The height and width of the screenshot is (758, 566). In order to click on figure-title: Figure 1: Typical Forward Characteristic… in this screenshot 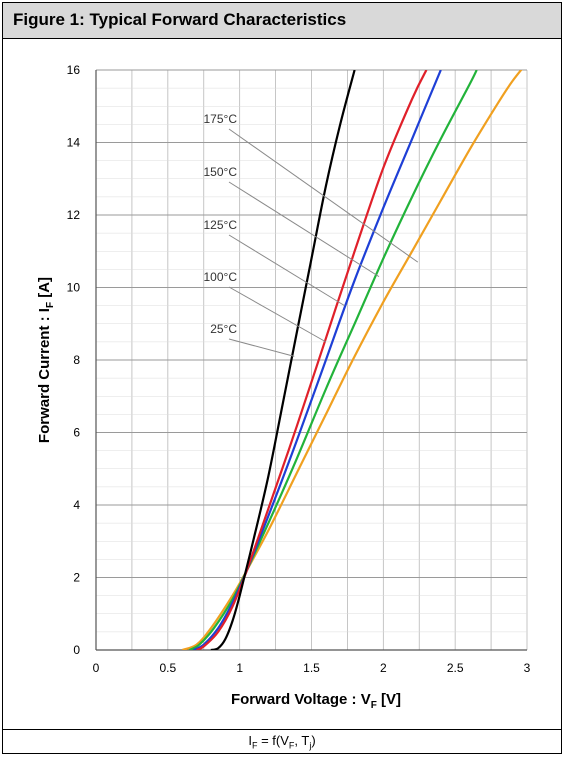, I will do `click(180, 19)`.